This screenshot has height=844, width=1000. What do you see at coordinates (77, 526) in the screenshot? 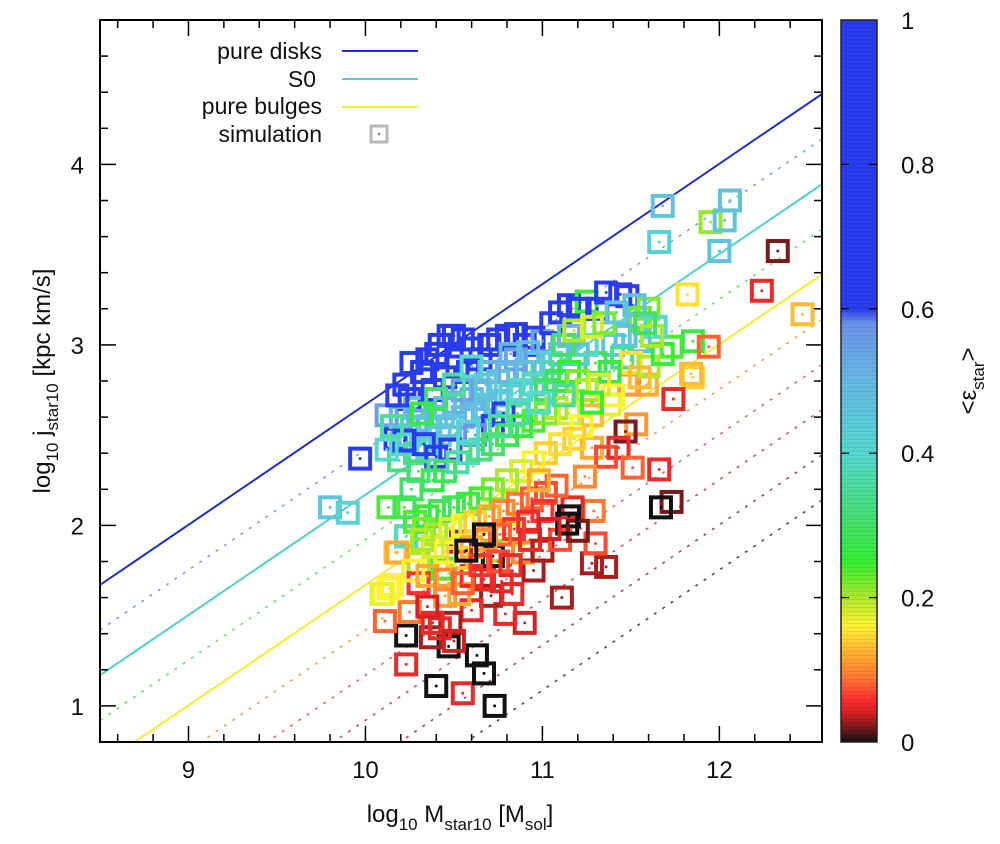
I see `y-tick-label: 2` at bounding box center [77, 526].